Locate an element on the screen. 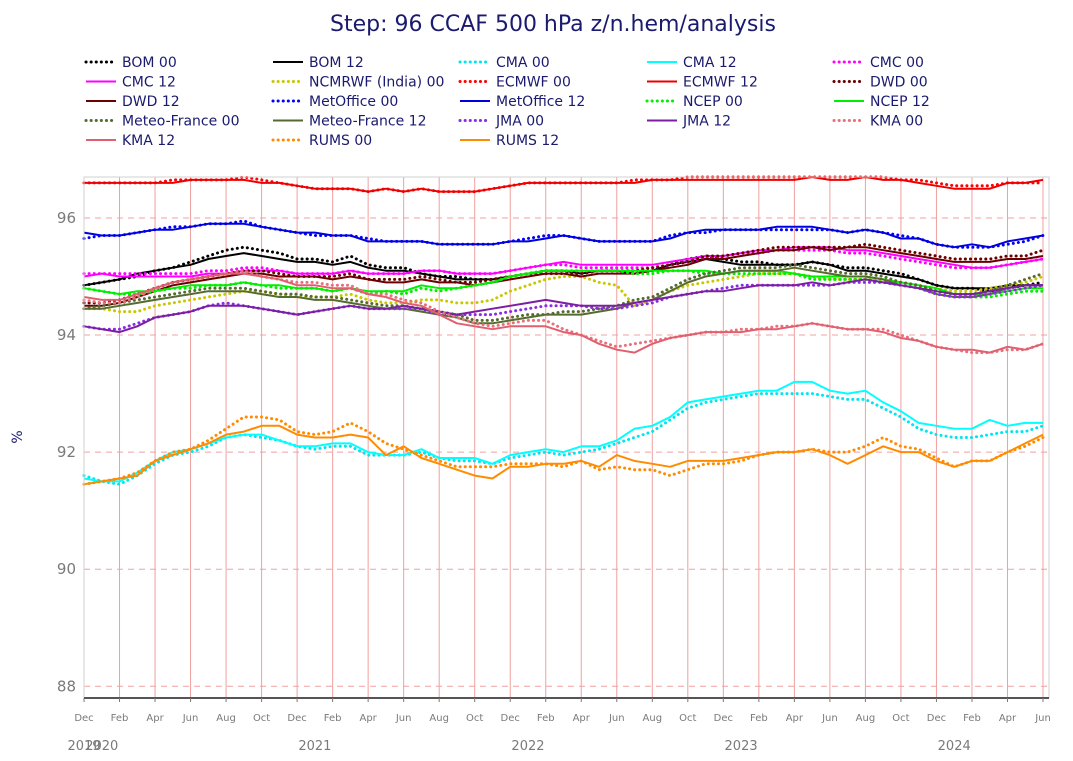 The width and height of the screenshot is (1073, 761). legend-label: CMA 12 is located at coordinates (710, 63).